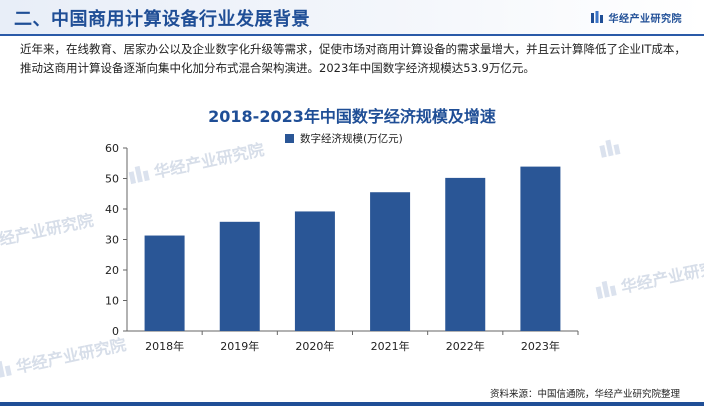 The height and width of the screenshot is (406, 704). I want to click on x-tick-label: 2023年, so click(540, 346).